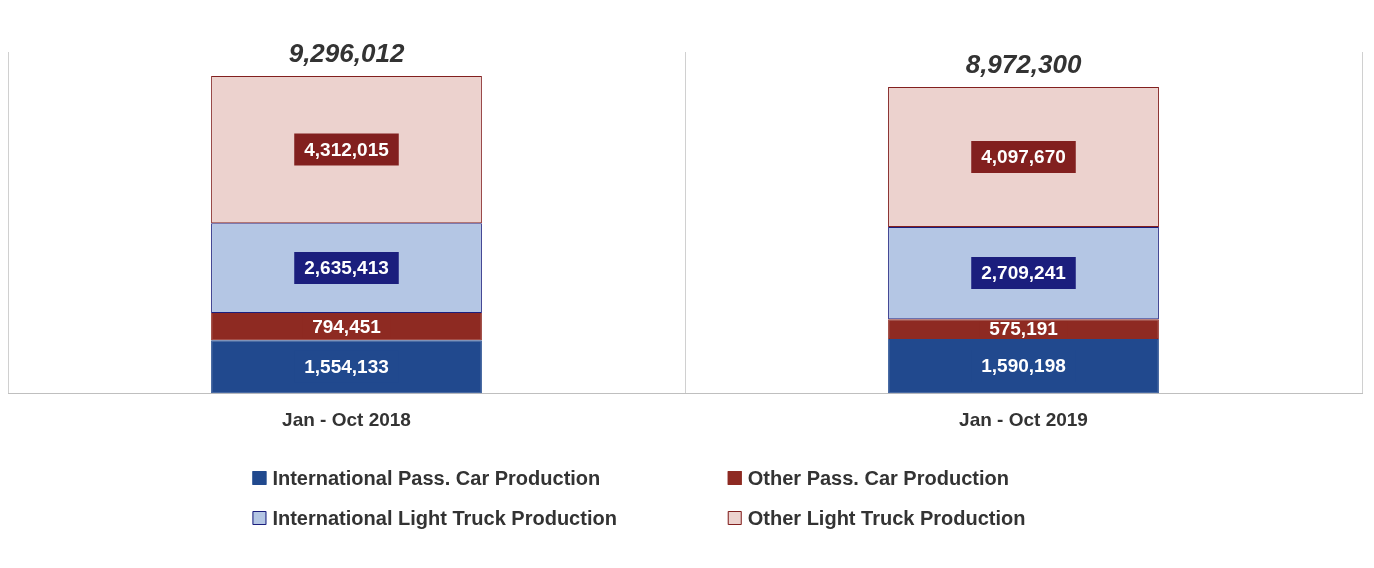 The image size is (1374, 568). I want to click on total-label: 9,296,012, so click(346, 53).